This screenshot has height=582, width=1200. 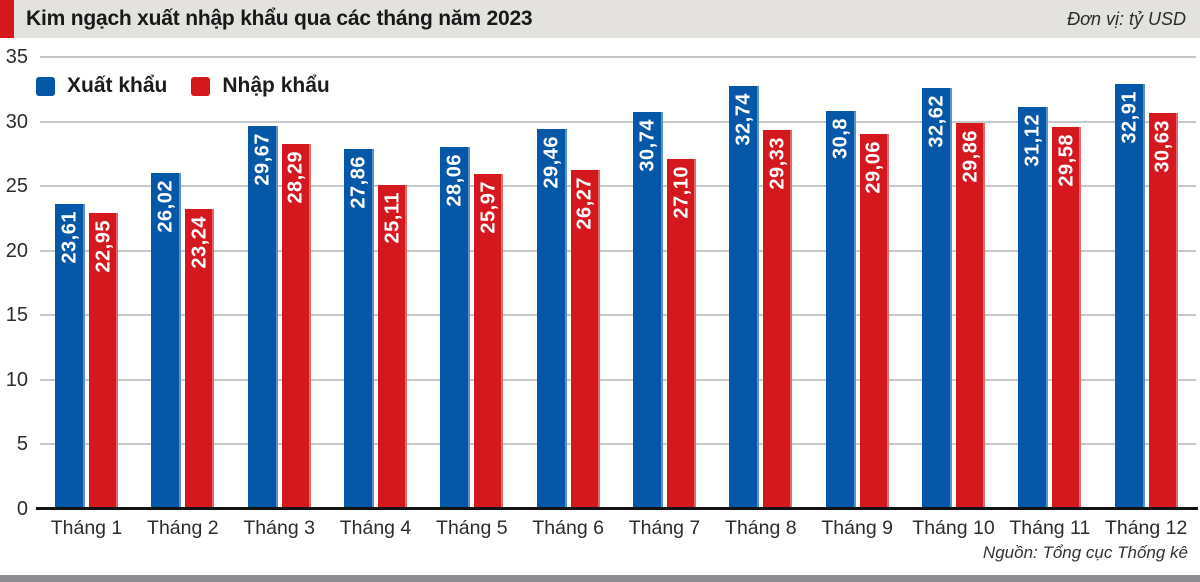 What do you see at coordinates (69, 237) in the screenshot?
I see `bar-value-label: 23,61` at bounding box center [69, 237].